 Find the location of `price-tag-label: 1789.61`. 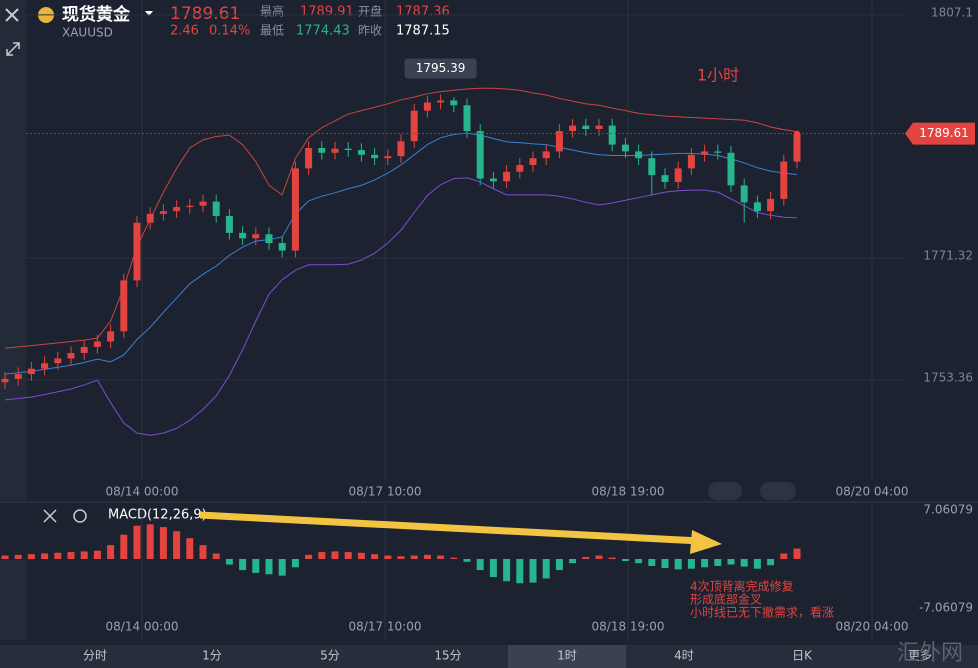

price-tag-label: 1789.61 is located at coordinates (944, 133).